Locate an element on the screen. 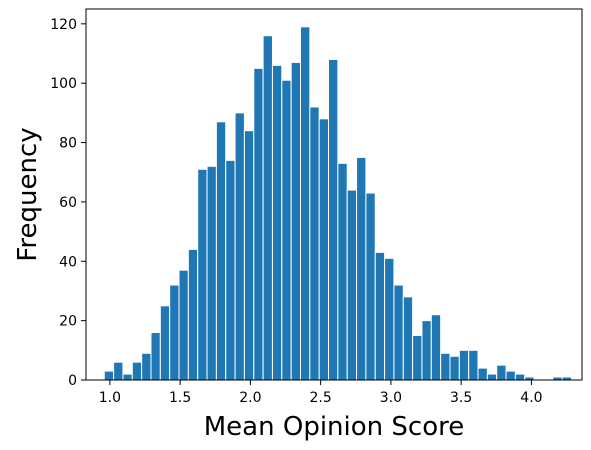 This screenshot has width=591, height=450. y-axis-ticks: 0 20 40 60 80 100 120 is located at coordinates (68, 203).